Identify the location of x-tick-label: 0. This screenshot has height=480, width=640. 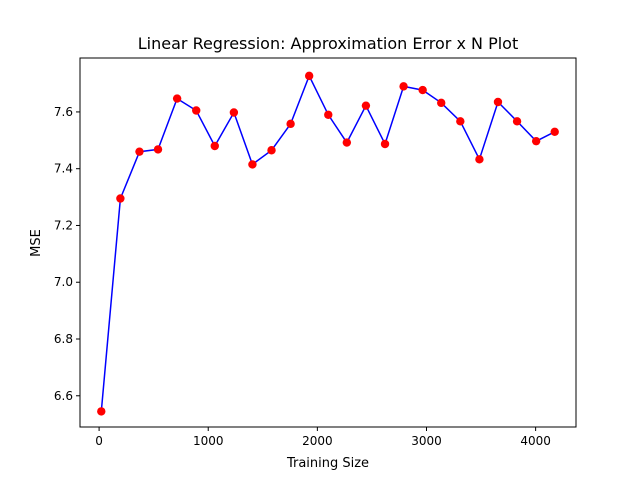
(99, 441).